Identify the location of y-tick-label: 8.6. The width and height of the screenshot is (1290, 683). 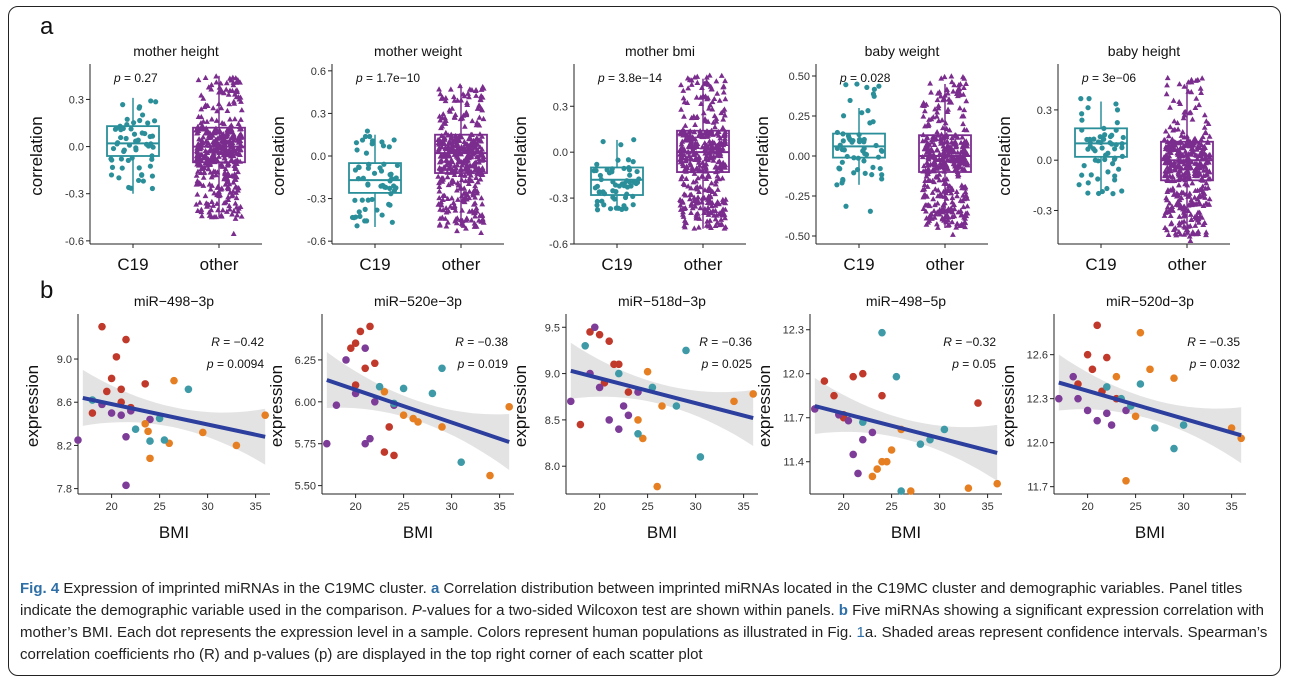
(64, 403).